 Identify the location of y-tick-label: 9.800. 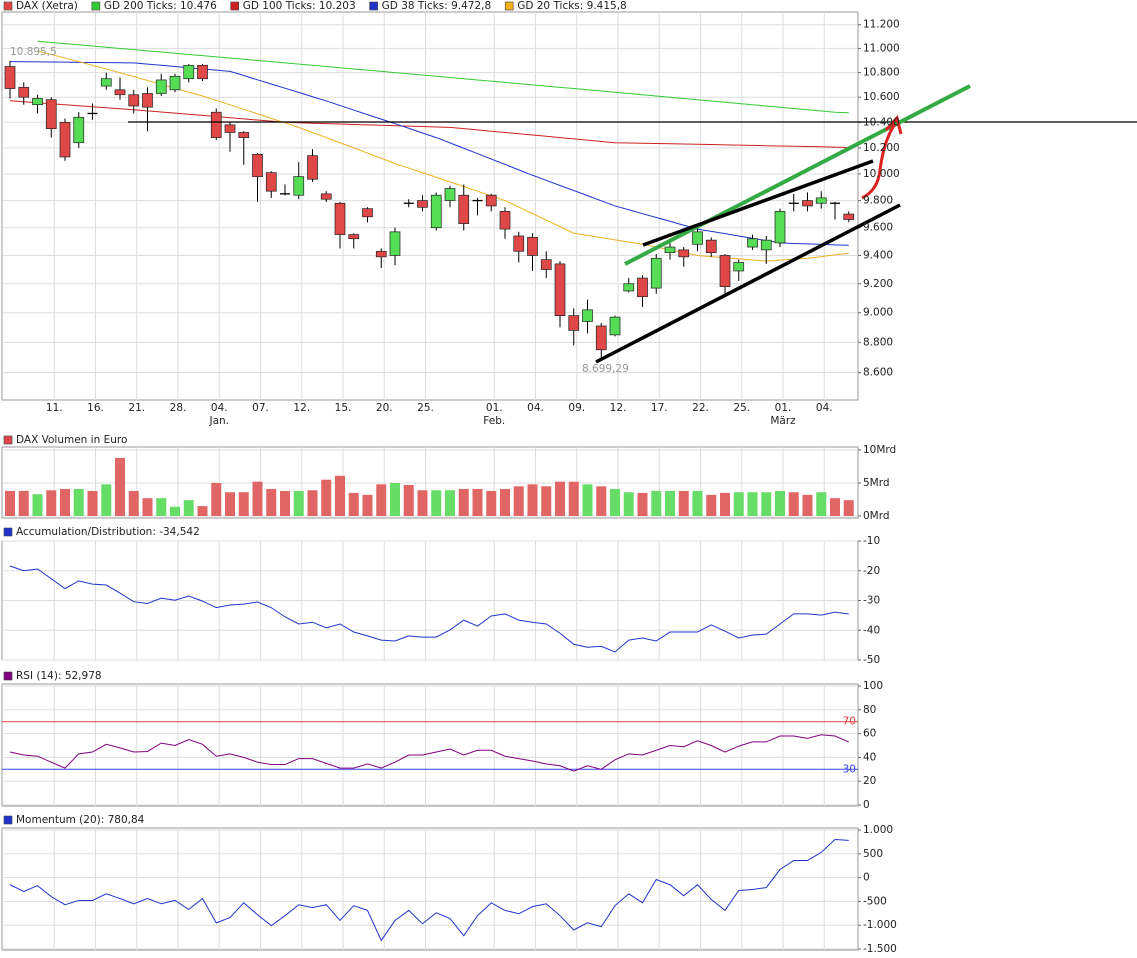
(878, 201).